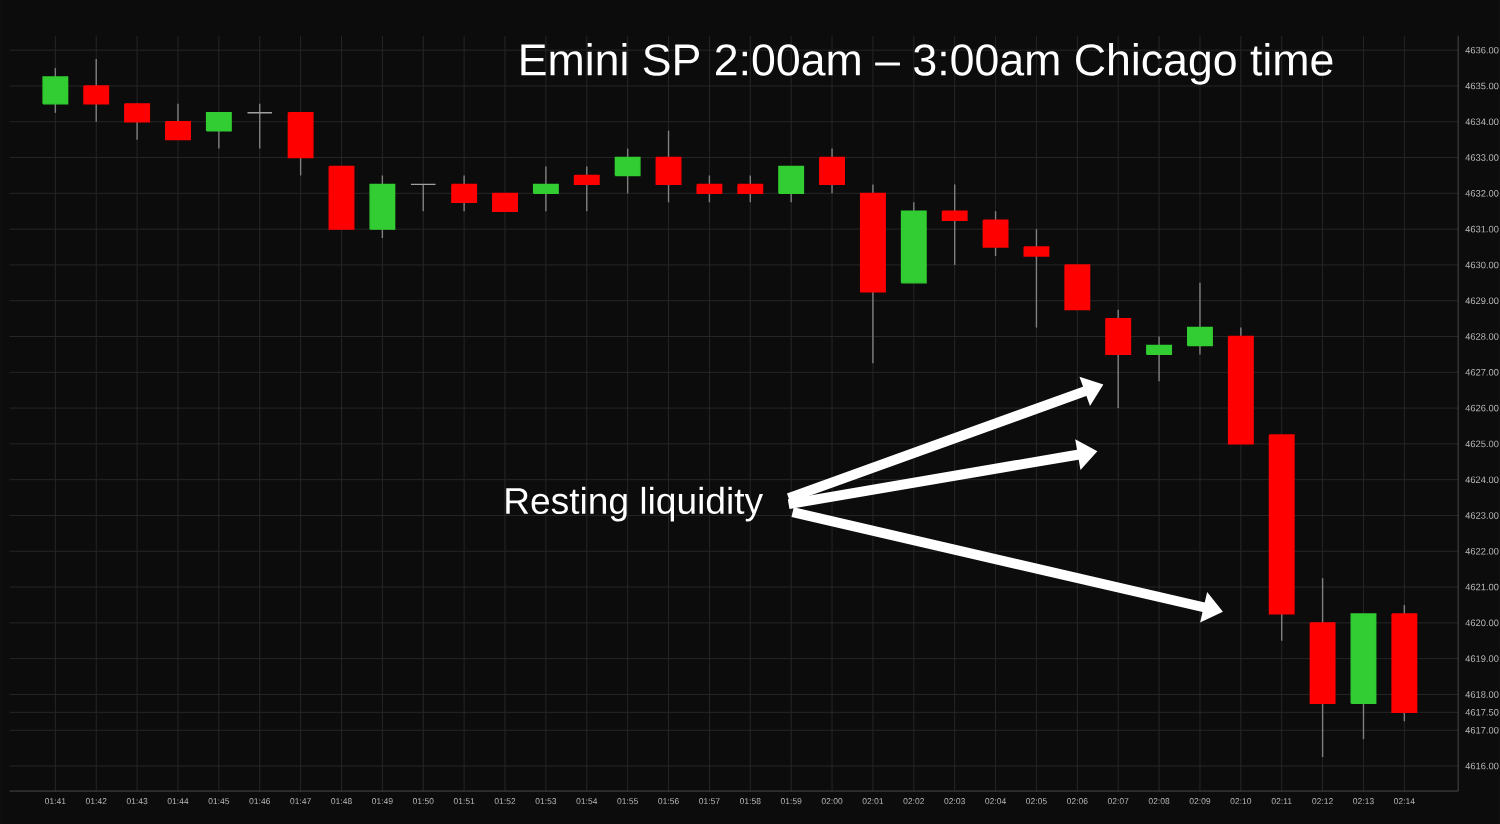 This screenshot has height=824, width=1500. Describe the element at coordinates (635, 503) in the screenshot. I see `annotation: Resting liquidity` at that location.